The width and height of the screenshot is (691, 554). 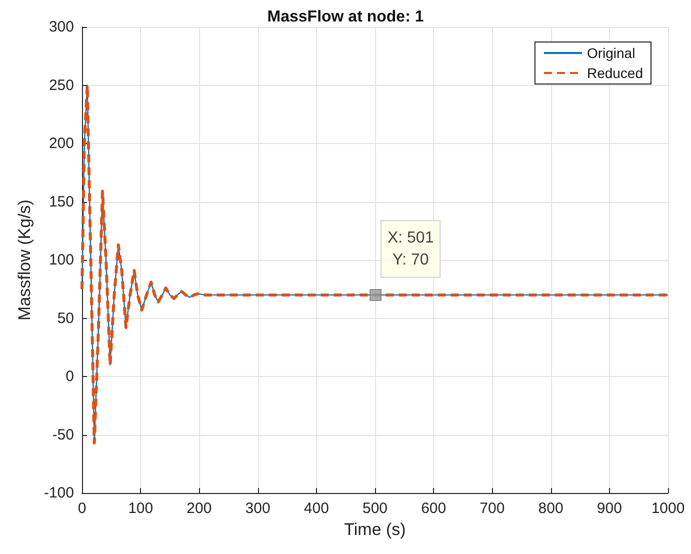 I want to click on x-tick-label: 900, so click(x=609, y=508).